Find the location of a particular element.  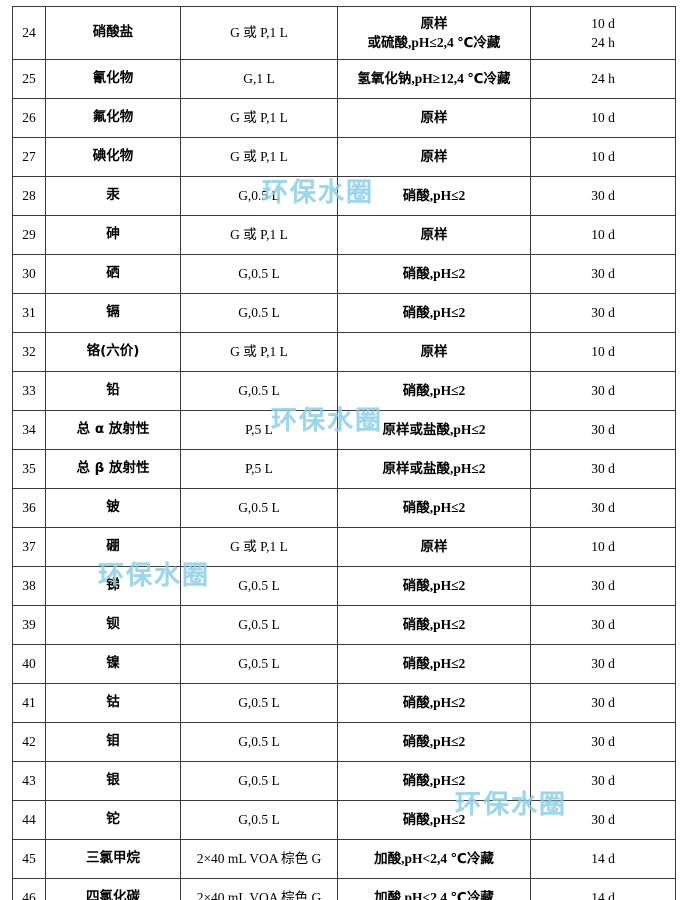

table-row: 41 钴 G,0.5 L 硝酸,pH≤2 30 d is located at coordinates (344, 703).